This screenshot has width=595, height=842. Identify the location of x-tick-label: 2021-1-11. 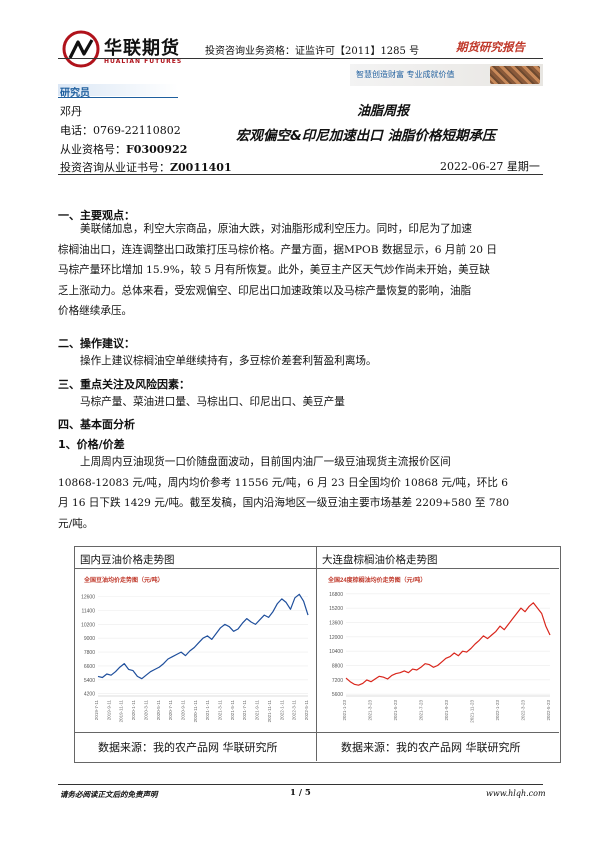
(207, 710).